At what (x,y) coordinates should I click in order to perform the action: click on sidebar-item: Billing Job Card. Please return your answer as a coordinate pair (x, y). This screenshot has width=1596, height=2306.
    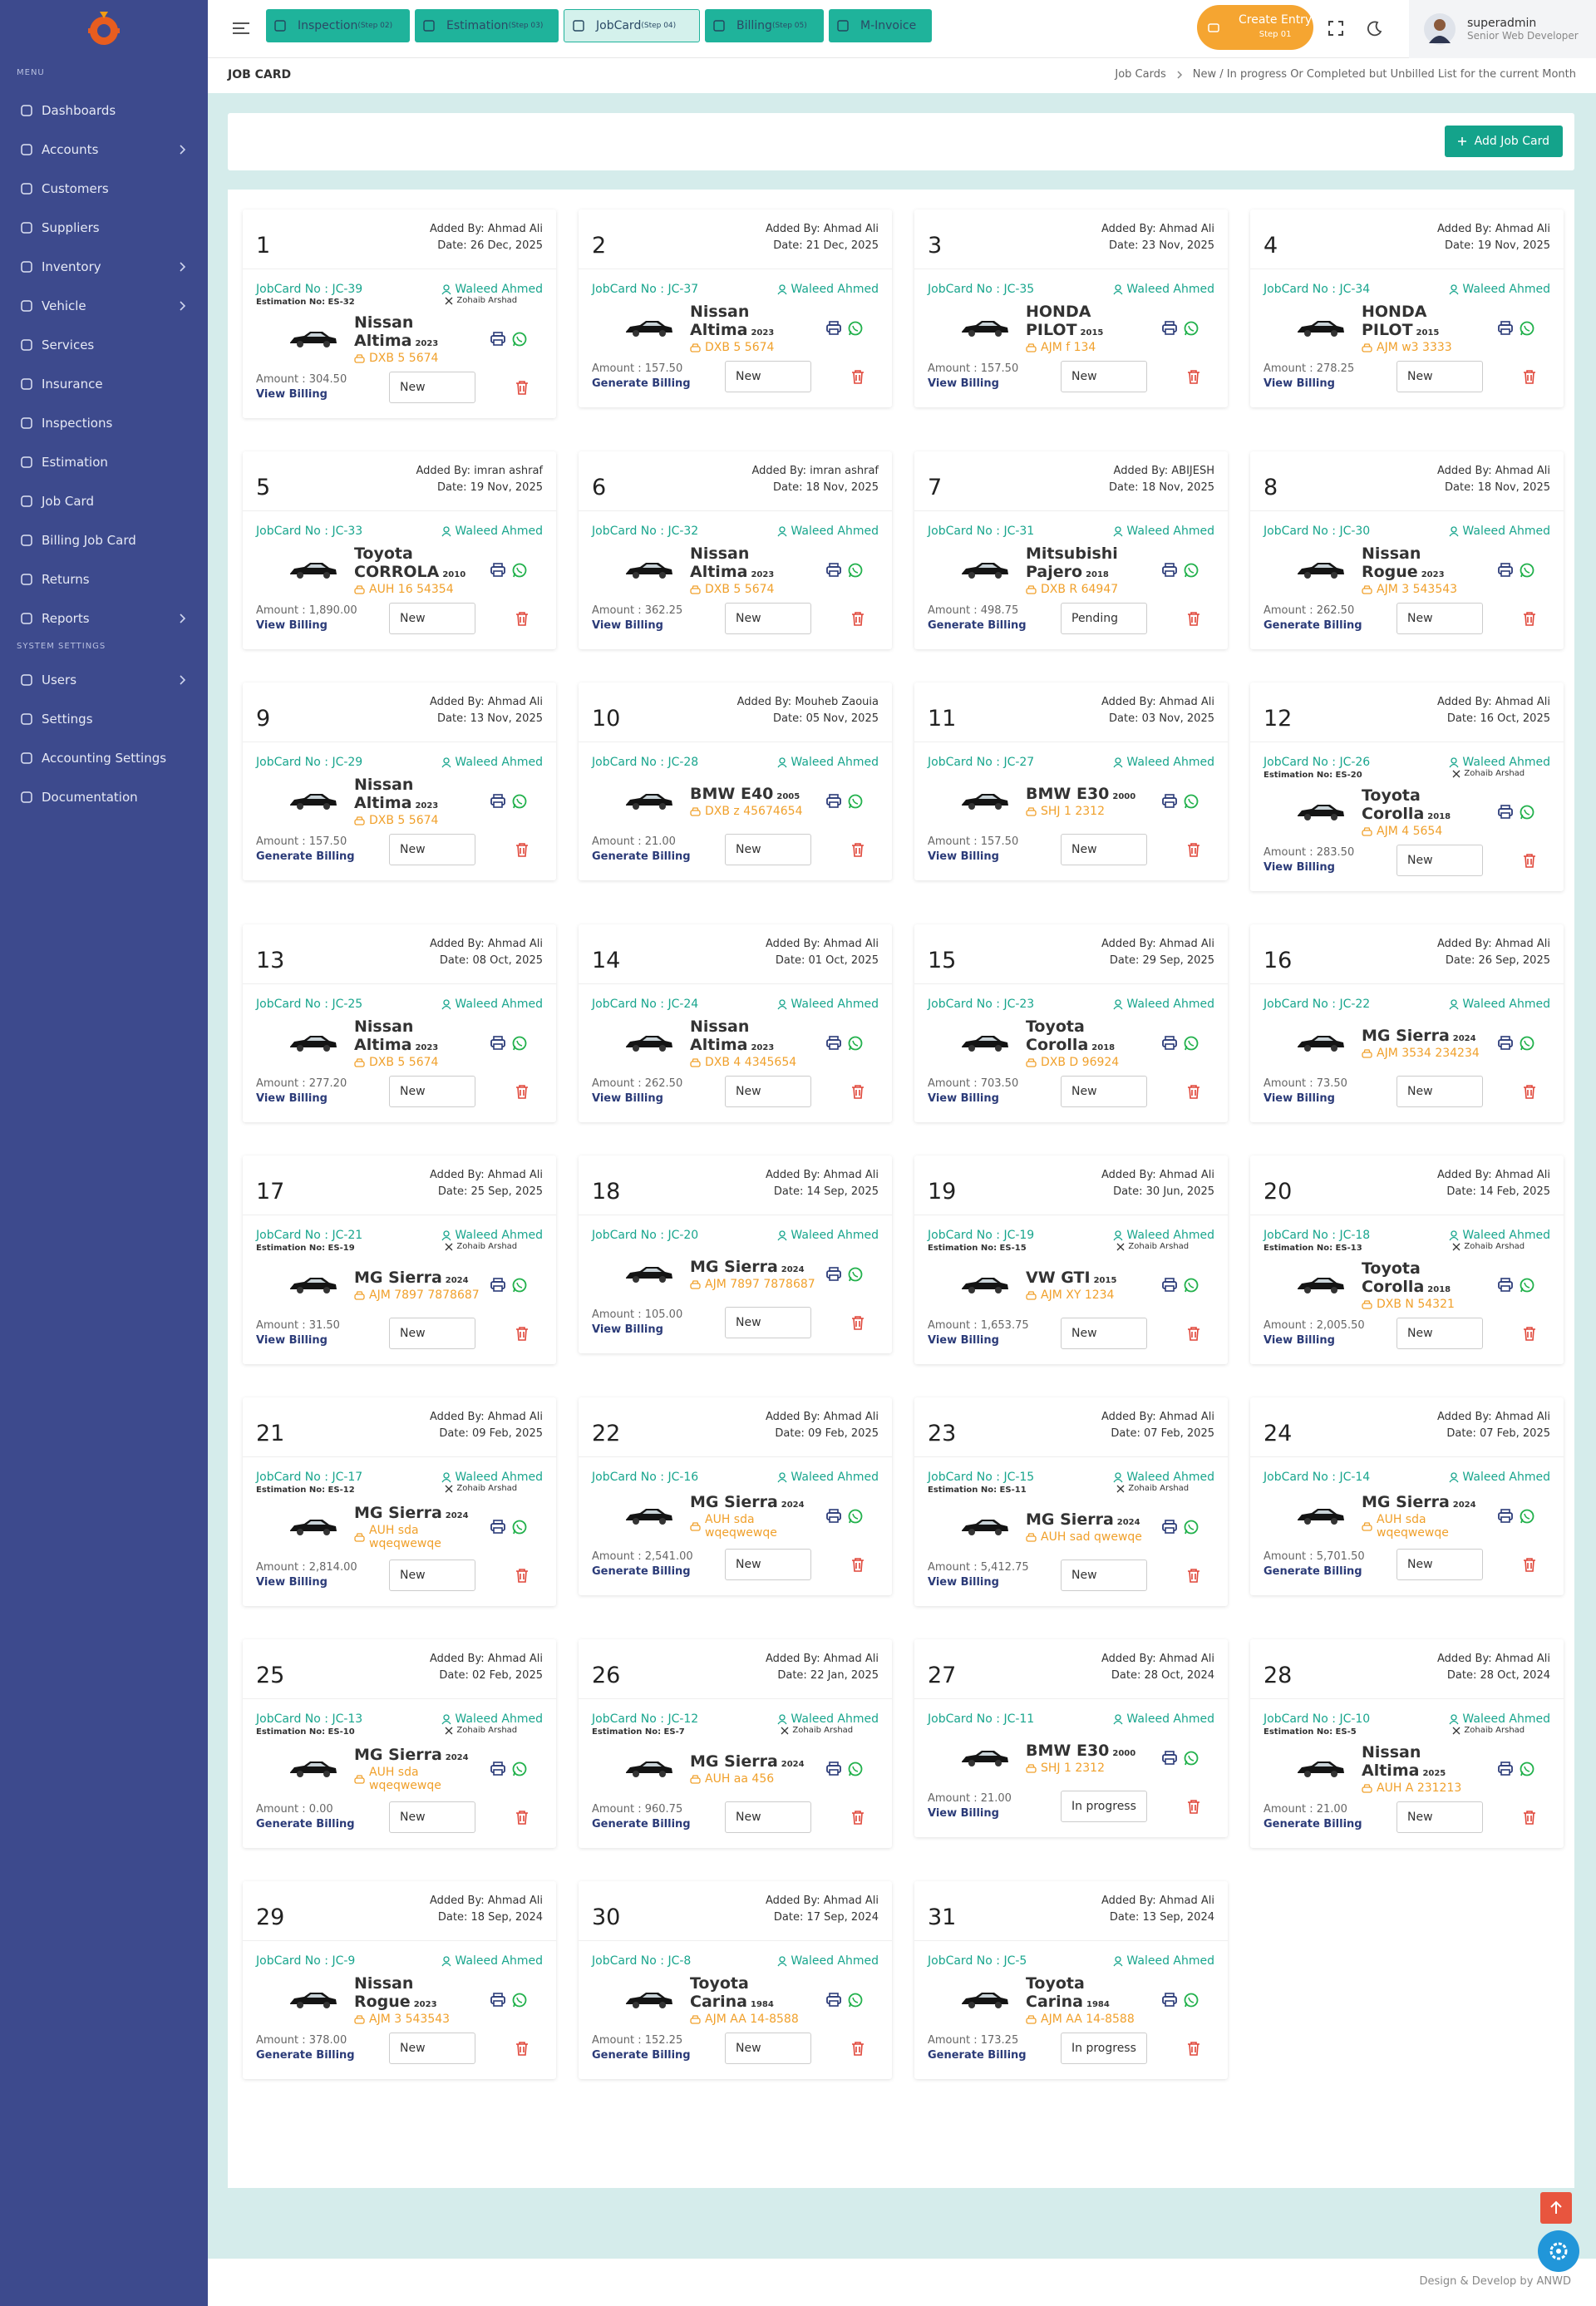
    Looking at the image, I should click on (107, 540).